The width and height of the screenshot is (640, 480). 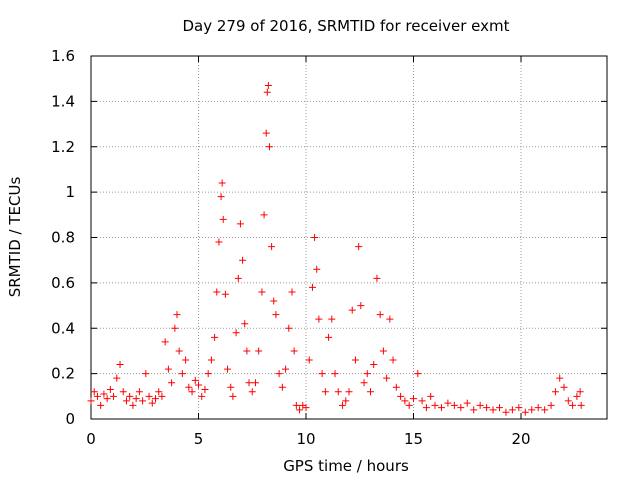 What do you see at coordinates (413, 439) in the screenshot?
I see `x-tick-label: 15` at bounding box center [413, 439].